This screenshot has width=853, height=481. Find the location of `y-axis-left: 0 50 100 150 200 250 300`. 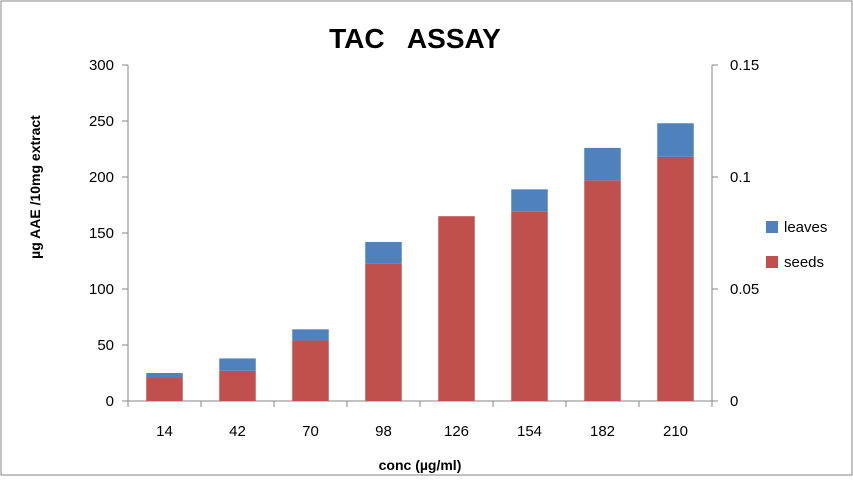

y-axis-left: 0 50 100 150 200 250 300 is located at coordinates (109, 233).